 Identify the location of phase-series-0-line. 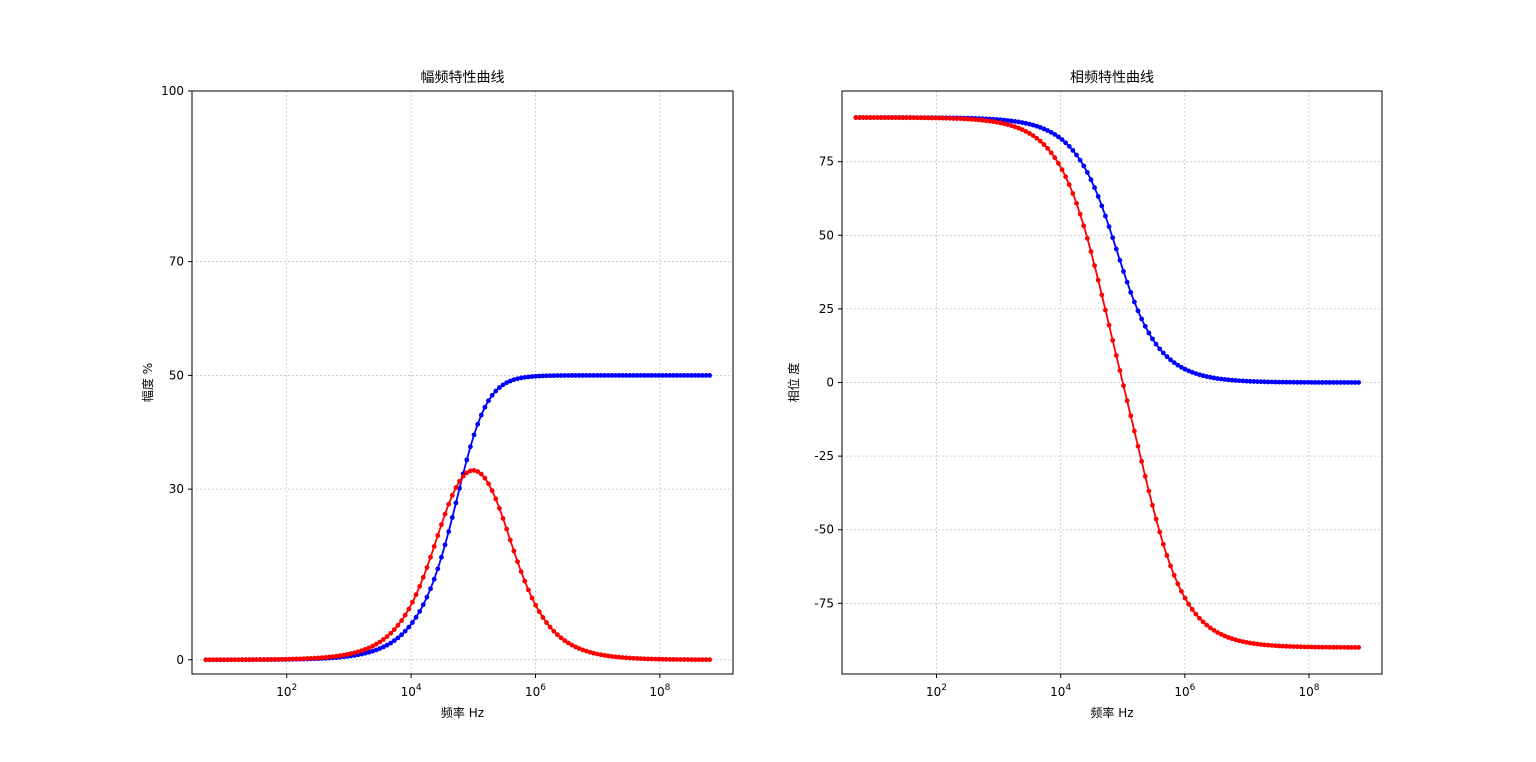
(1107, 250).